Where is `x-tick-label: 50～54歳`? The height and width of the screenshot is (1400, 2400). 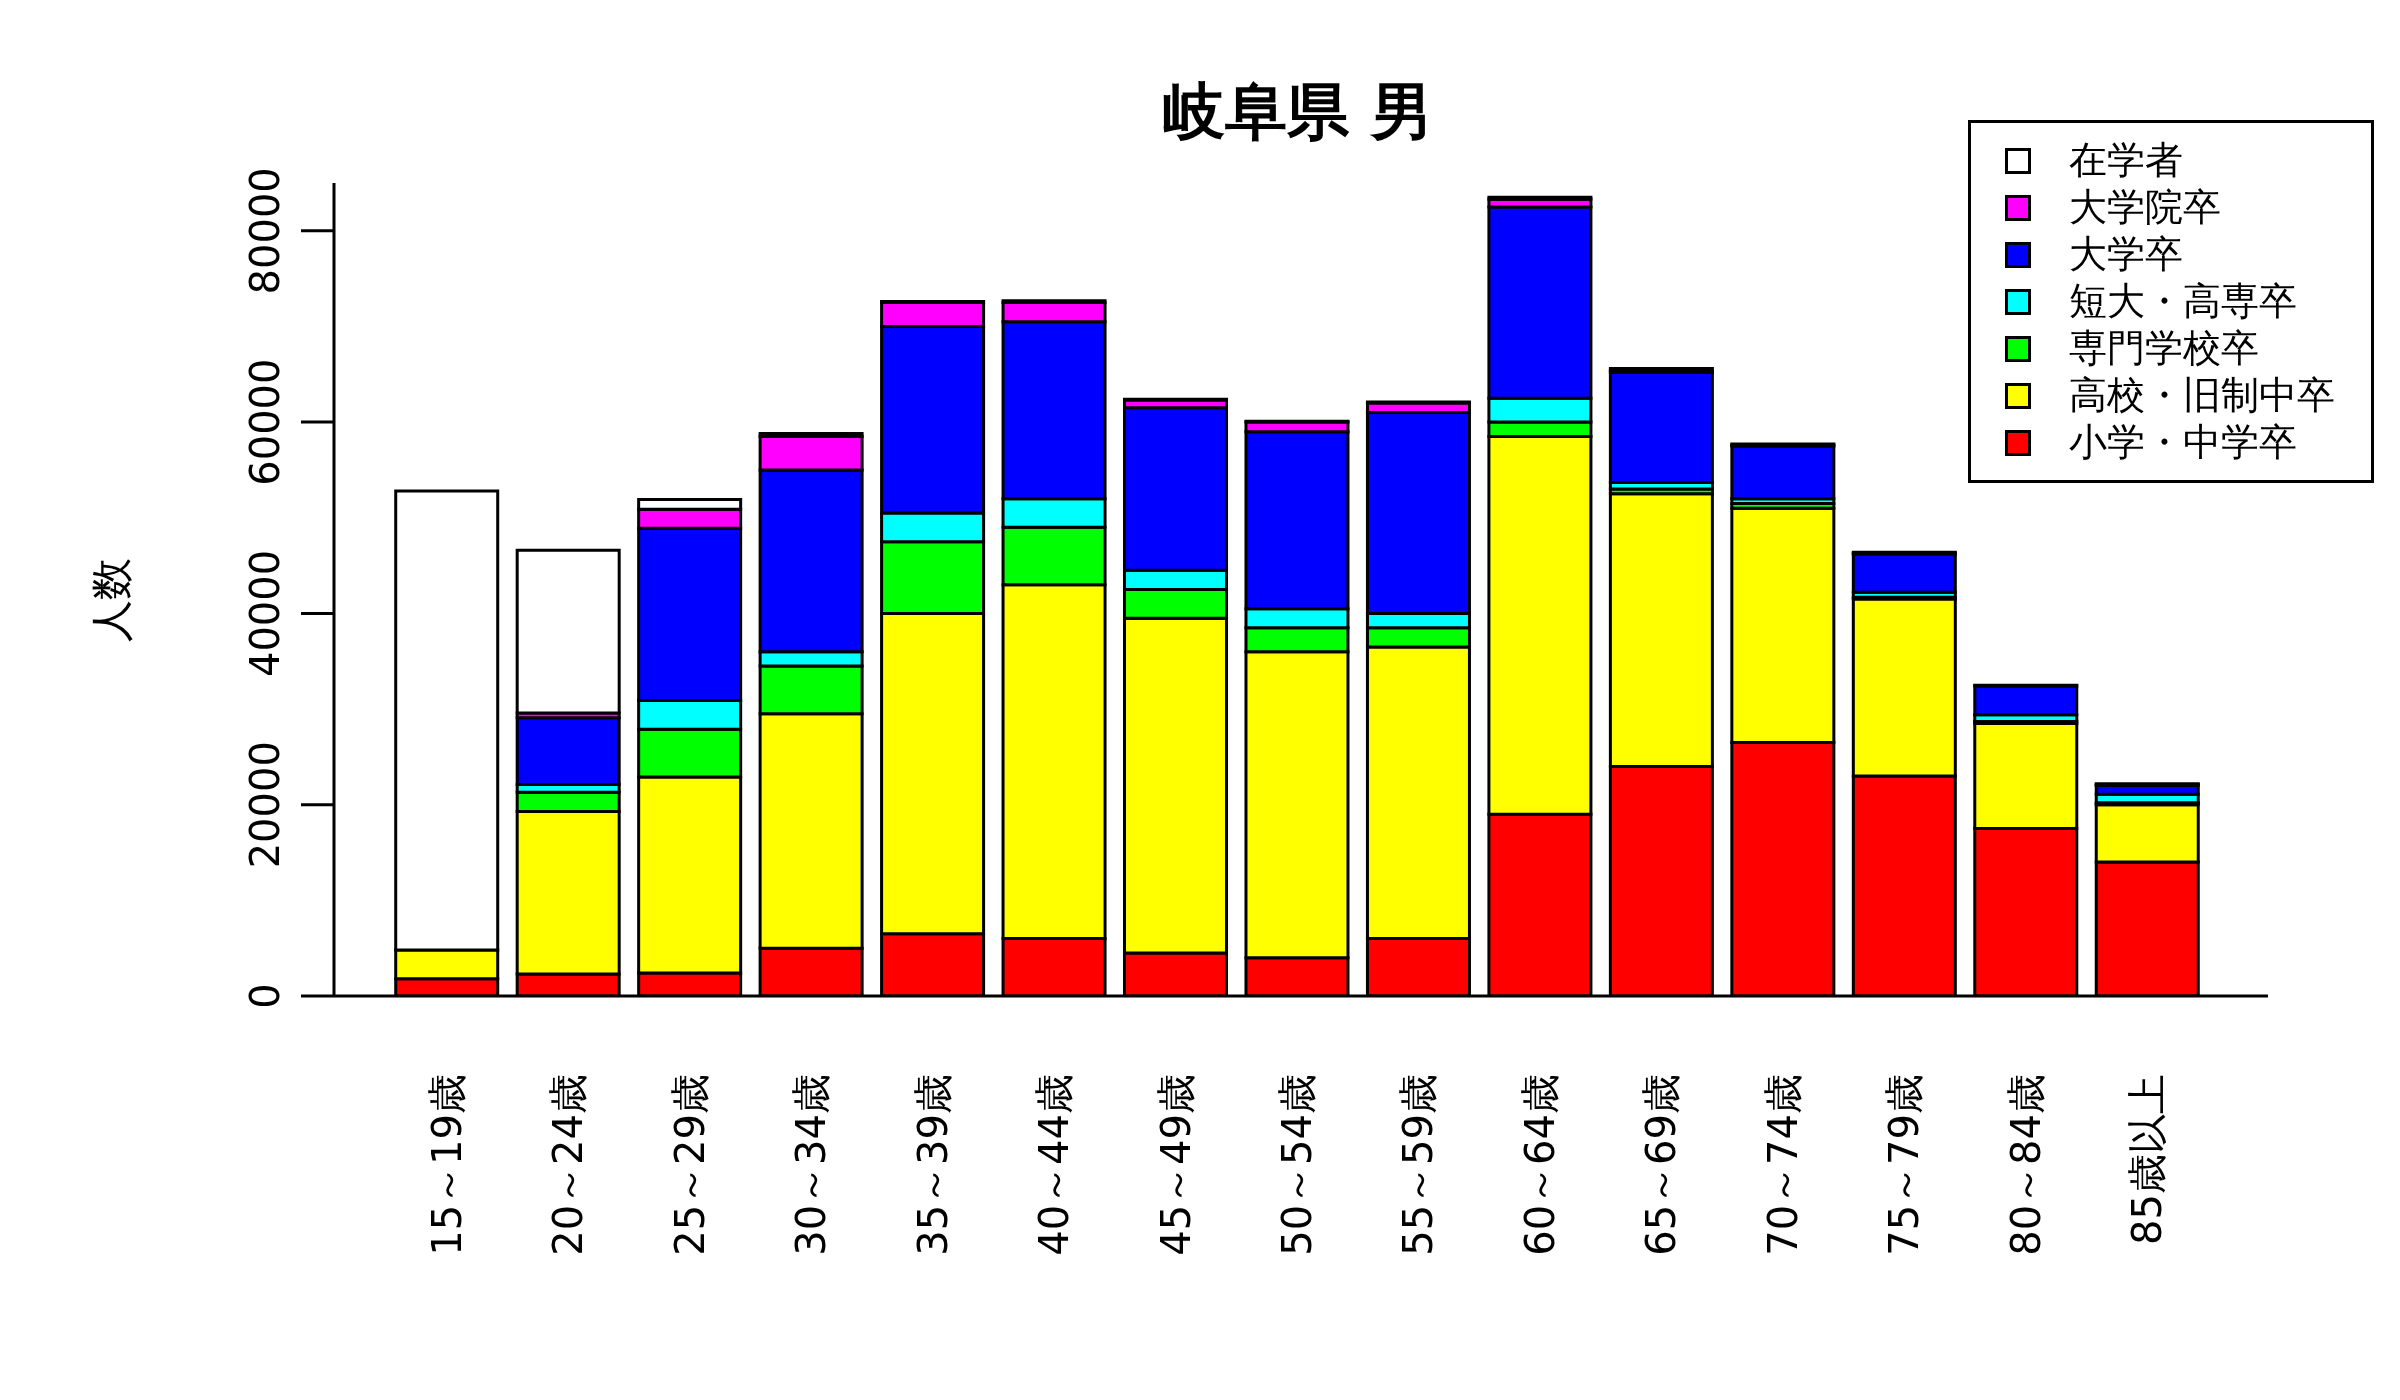 x-tick-label: 50～54歳 is located at coordinates (1297, 1165).